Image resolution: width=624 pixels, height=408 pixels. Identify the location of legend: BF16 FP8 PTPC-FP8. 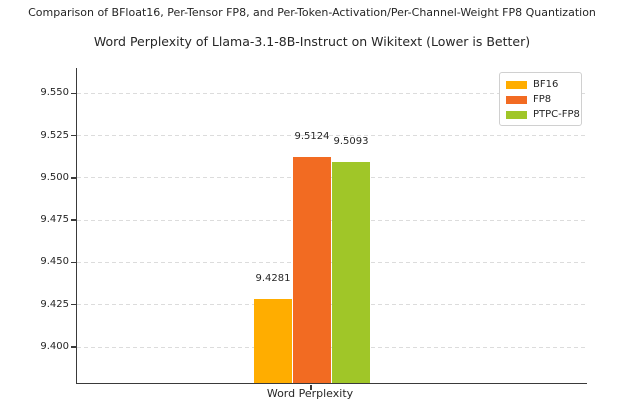
(540, 99).